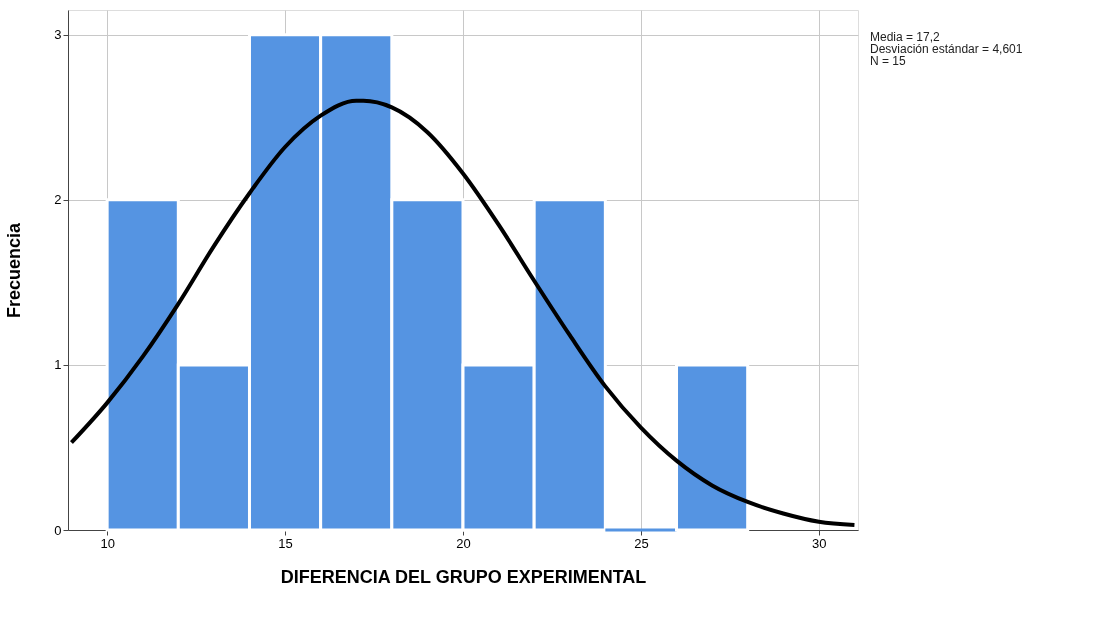 This screenshot has width=1096, height=621. I want to click on text: Desviación estándar = 4,601, so click(946, 49).